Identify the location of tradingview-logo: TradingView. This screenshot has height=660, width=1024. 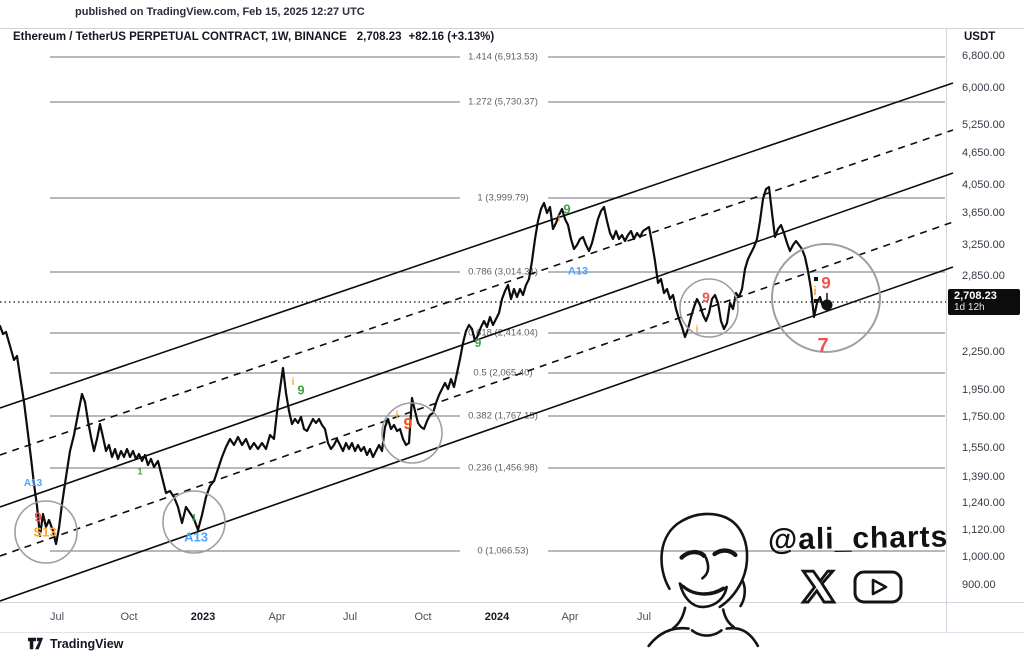
(75, 643).